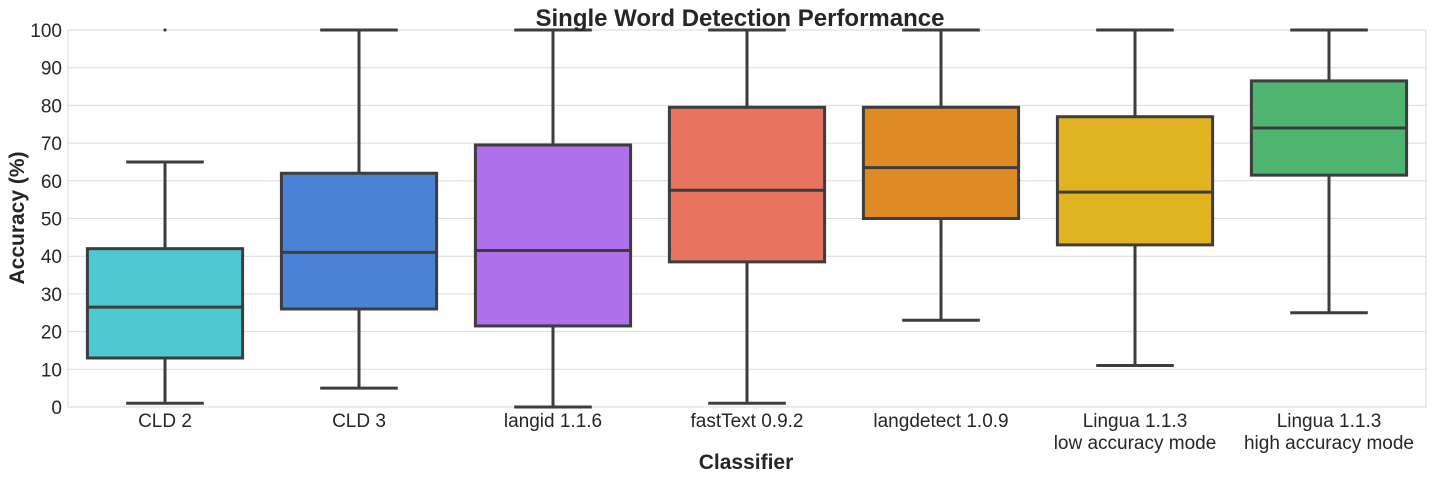 The width and height of the screenshot is (1440, 480). Describe the element at coordinates (746, 462) in the screenshot. I see `x-axis-label: Classifier` at that location.